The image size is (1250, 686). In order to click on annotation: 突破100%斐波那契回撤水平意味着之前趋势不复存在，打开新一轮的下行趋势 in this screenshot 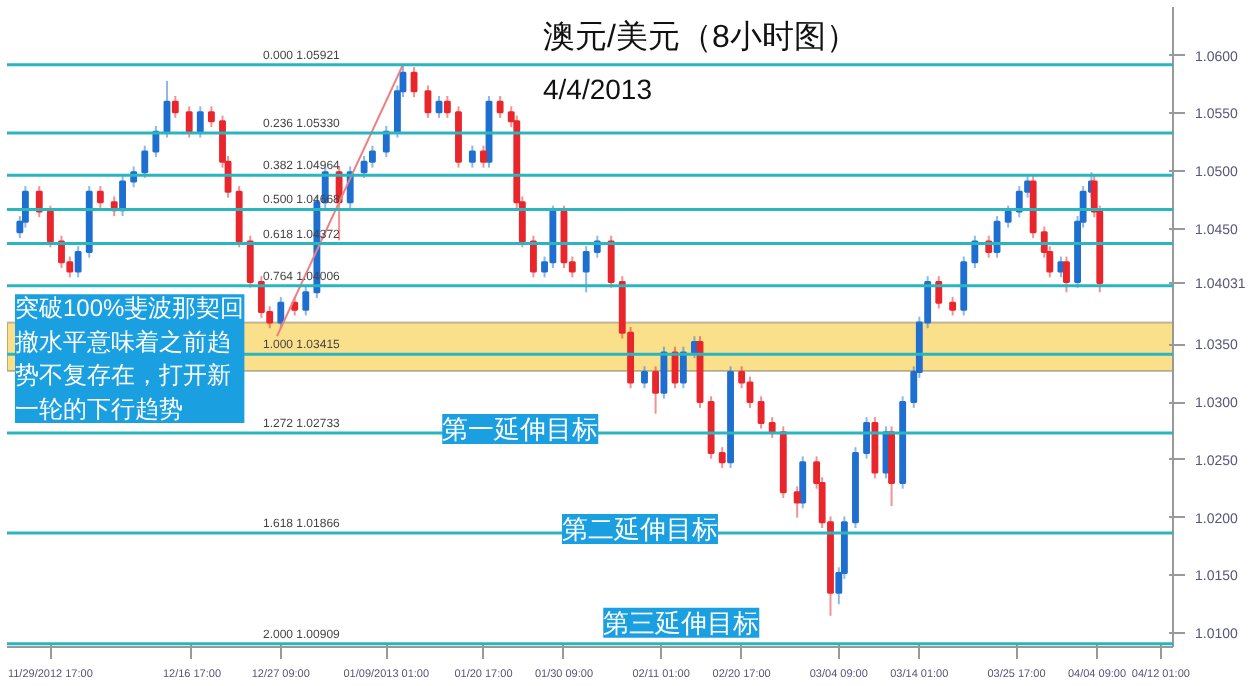, I will do `click(130, 358)`.